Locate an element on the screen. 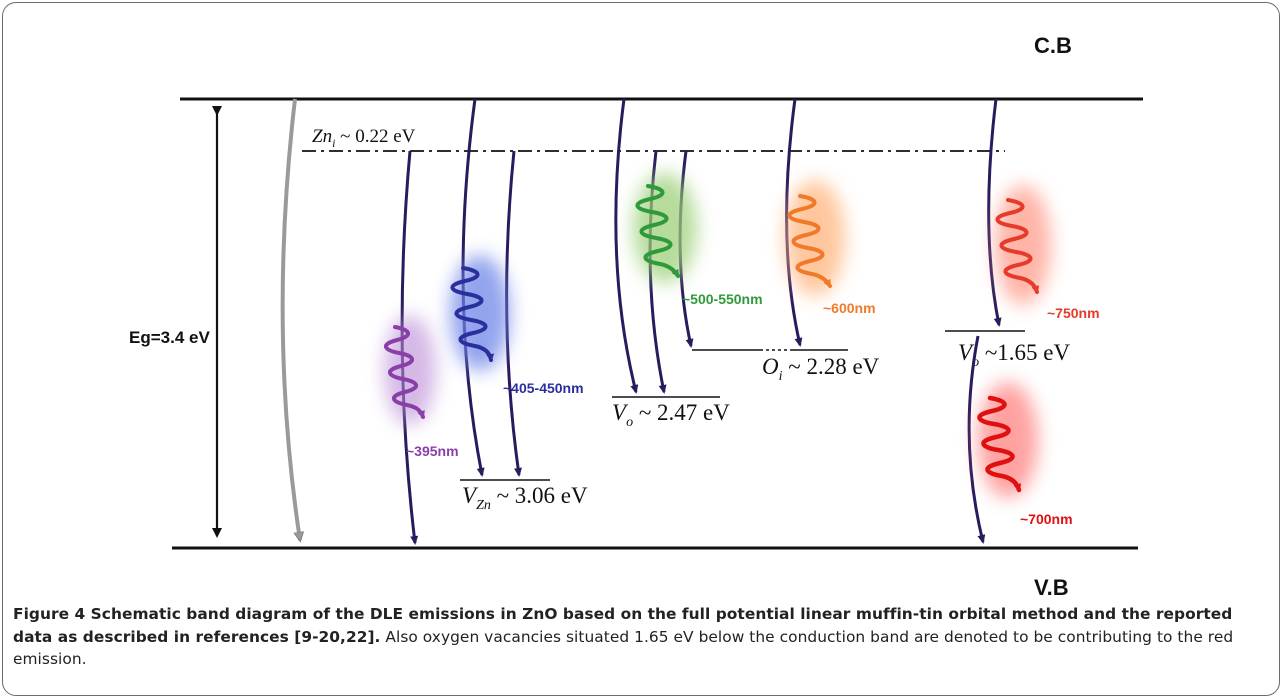 The width and height of the screenshot is (1284, 698). wavelength-label-700: ~700nm is located at coordinates (1046, 519).